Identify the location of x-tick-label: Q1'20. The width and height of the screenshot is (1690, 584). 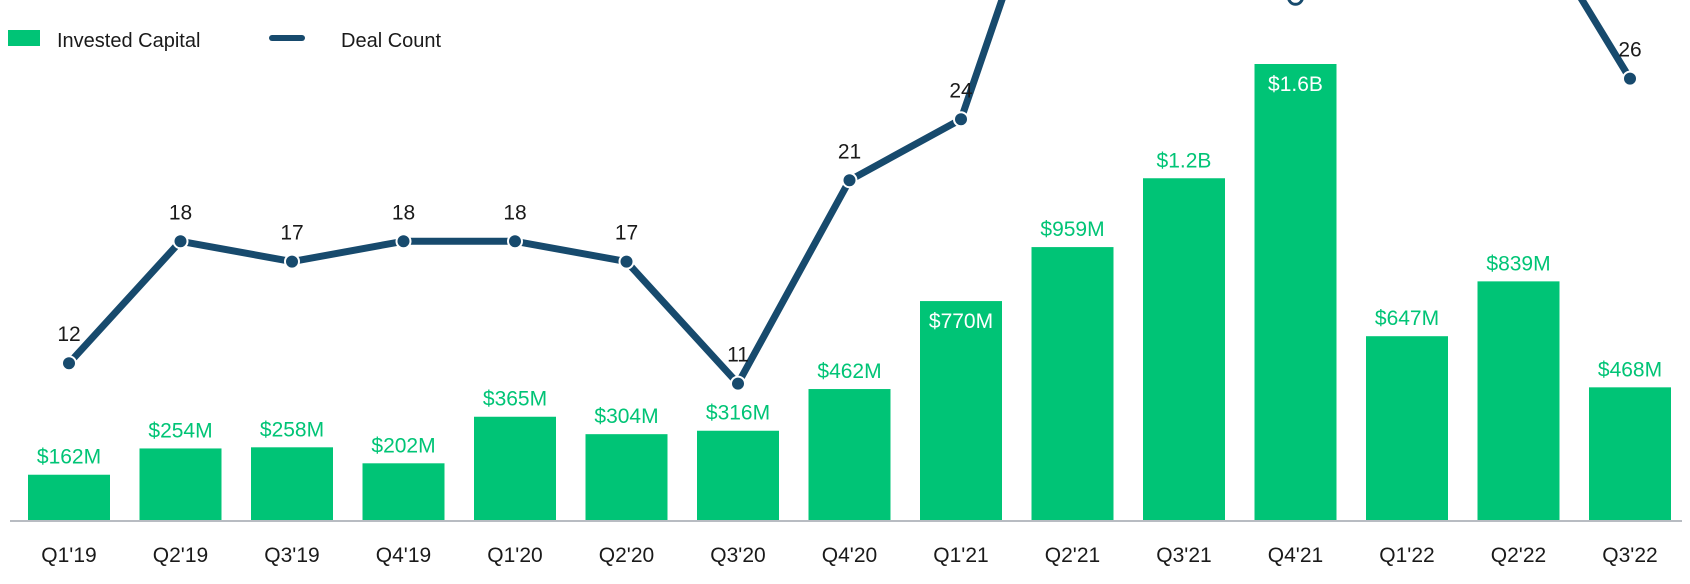
(514, 555).